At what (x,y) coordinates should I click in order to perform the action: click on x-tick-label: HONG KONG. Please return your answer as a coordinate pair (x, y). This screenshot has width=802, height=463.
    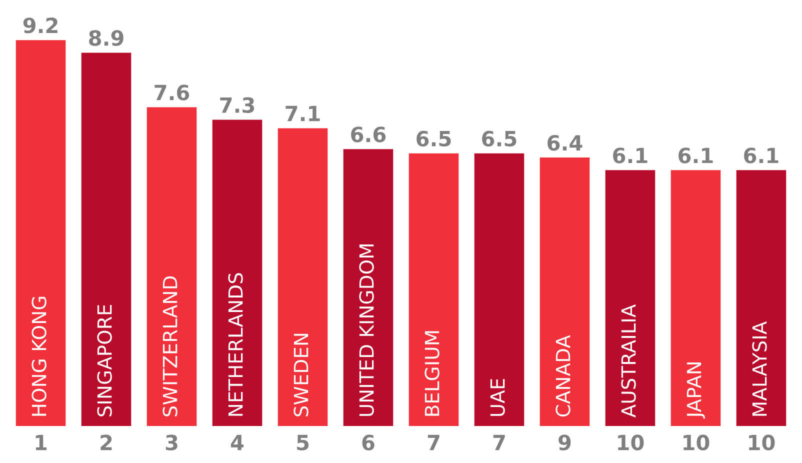
    Looking at the image, I should click on (39, 356).